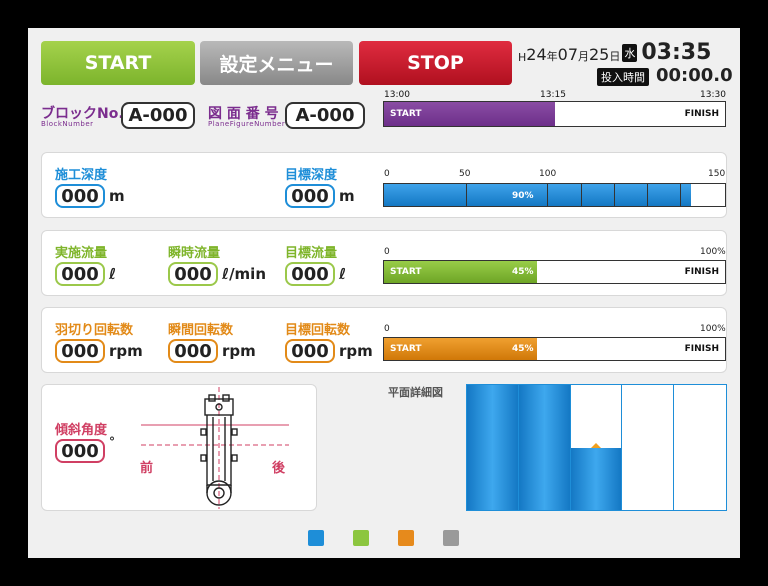  What do you see at coordinates (713, 329) in the screenshot?
I see `rotation-tick-end: 100%` at bounding box center [713, 329].